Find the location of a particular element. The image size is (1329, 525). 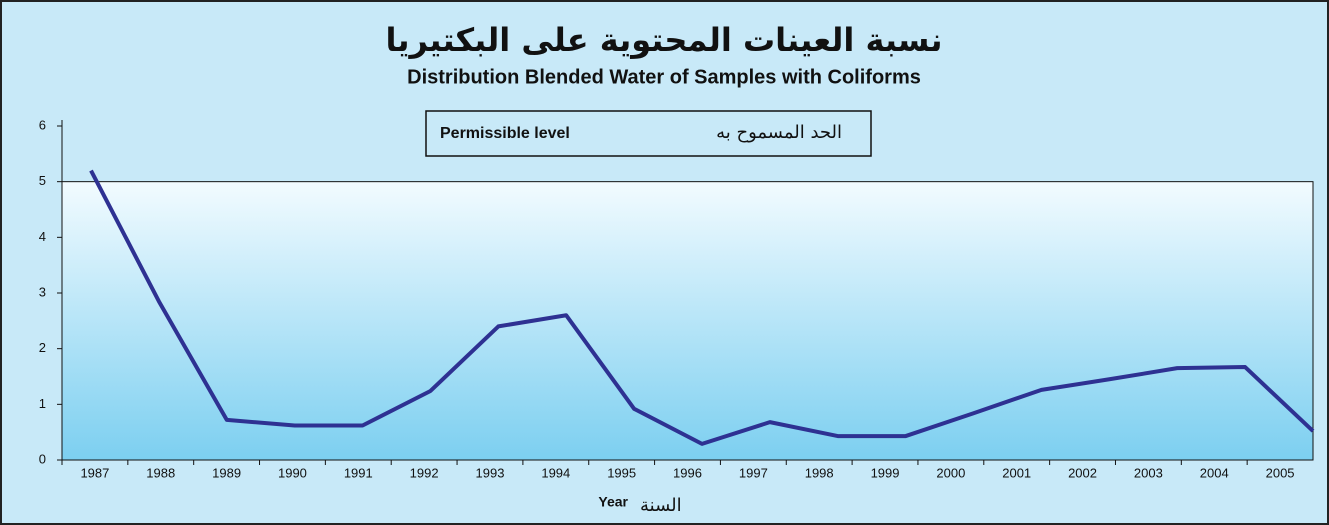

x-tick-label: 1991 is located at coordinates (358, 472).